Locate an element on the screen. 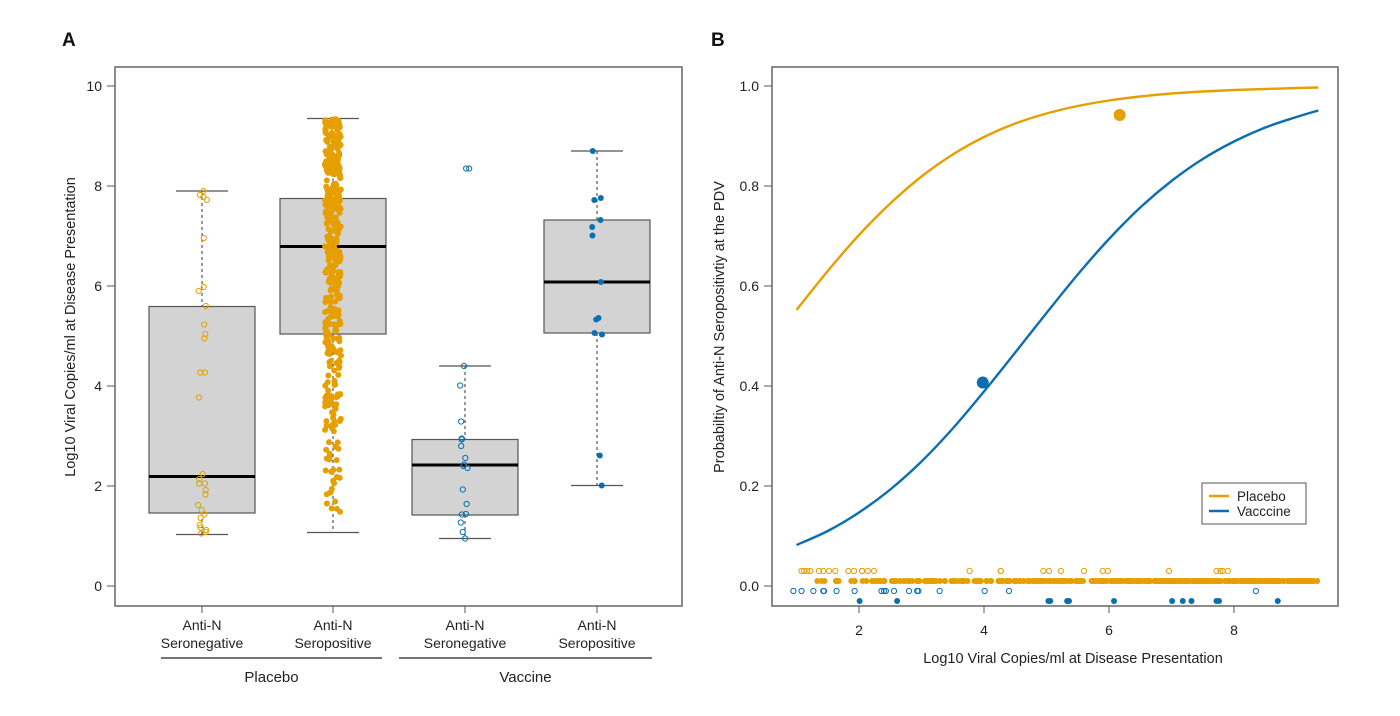 The height and width of the screenshot is (716, 1400). y-tick-label: 0 is located at coordinates (98, 586).